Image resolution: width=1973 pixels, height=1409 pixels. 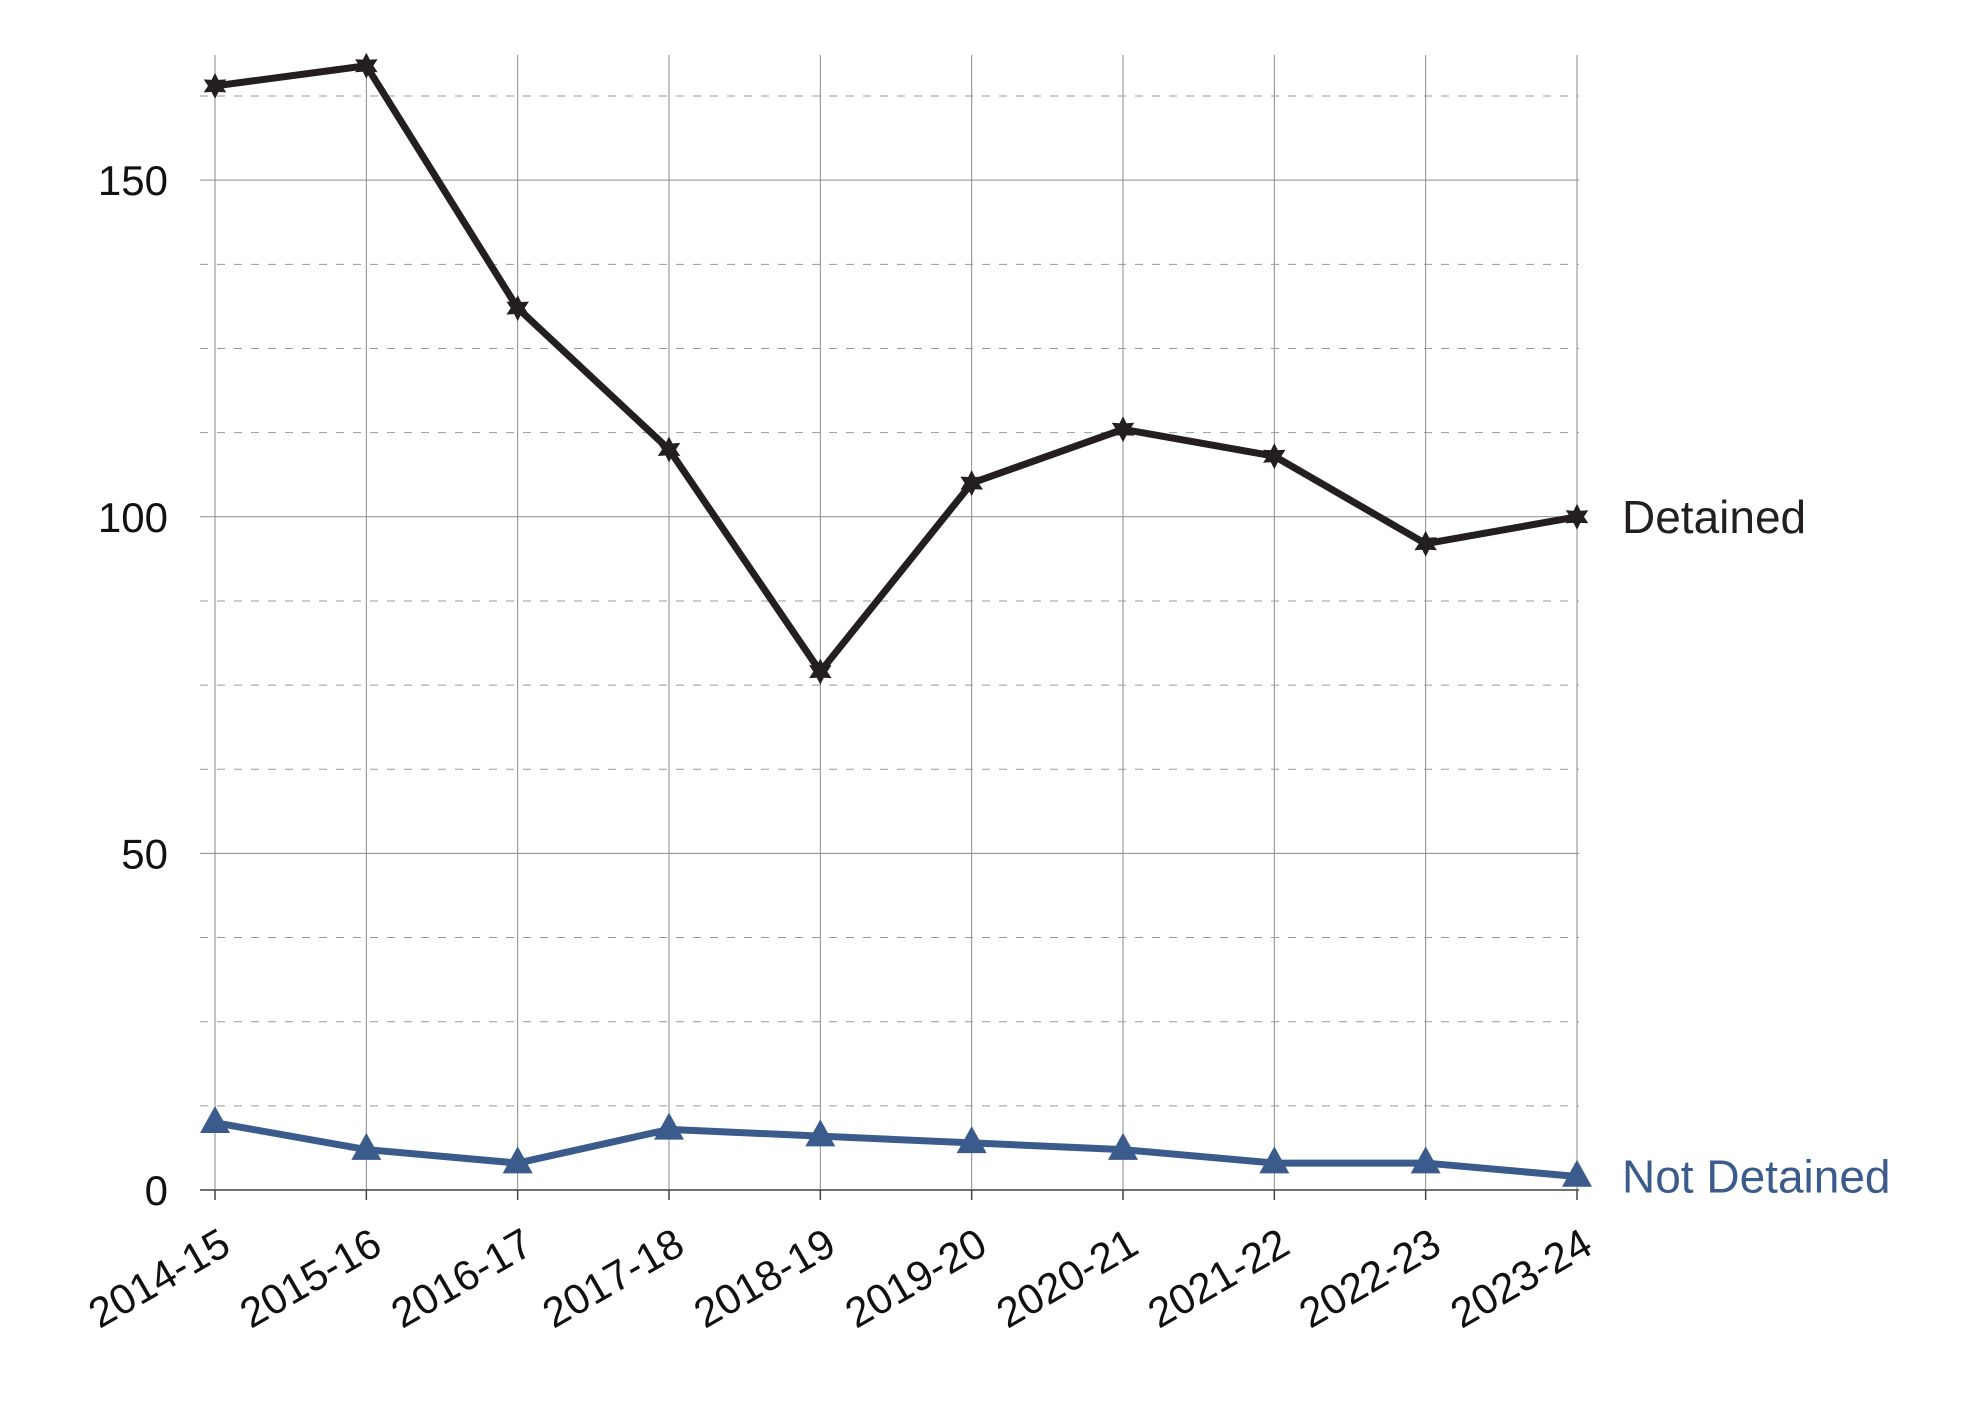 What do you see at coordinates (1521, 1278) in the screenshot?
I see `x-tick-label: 2023-24` at bounding box center [1521, 1278].